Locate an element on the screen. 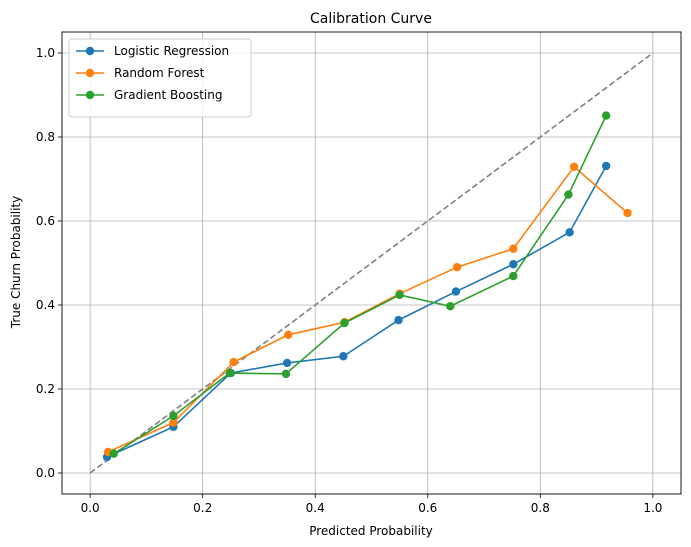 The width and height of the screenshot is (691, 547). y-axis-title: True Churn Probability is located at coordinates (16, 262).